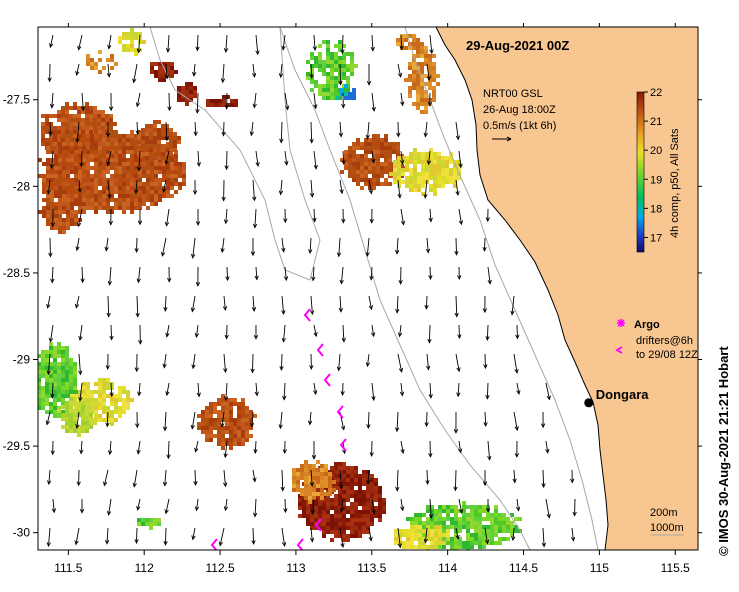  Describe the element at coordinates (647, 325) in the screenshot. I see `argo-label: Argo` at that location.